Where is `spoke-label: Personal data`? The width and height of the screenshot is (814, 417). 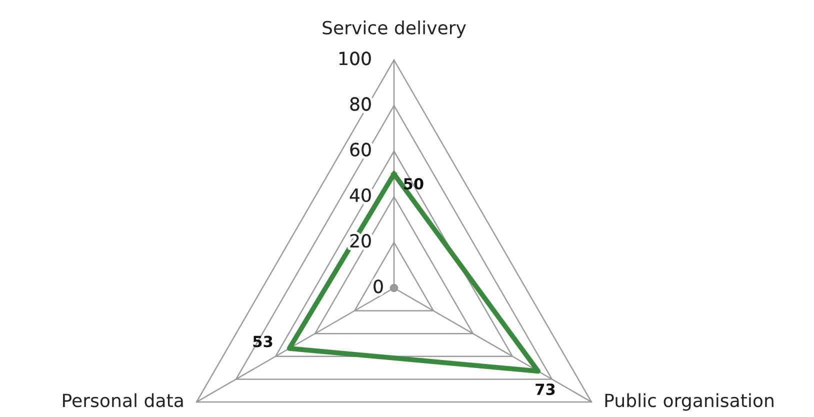 spoke-label: Personal data is located at coordinates (123, 400).